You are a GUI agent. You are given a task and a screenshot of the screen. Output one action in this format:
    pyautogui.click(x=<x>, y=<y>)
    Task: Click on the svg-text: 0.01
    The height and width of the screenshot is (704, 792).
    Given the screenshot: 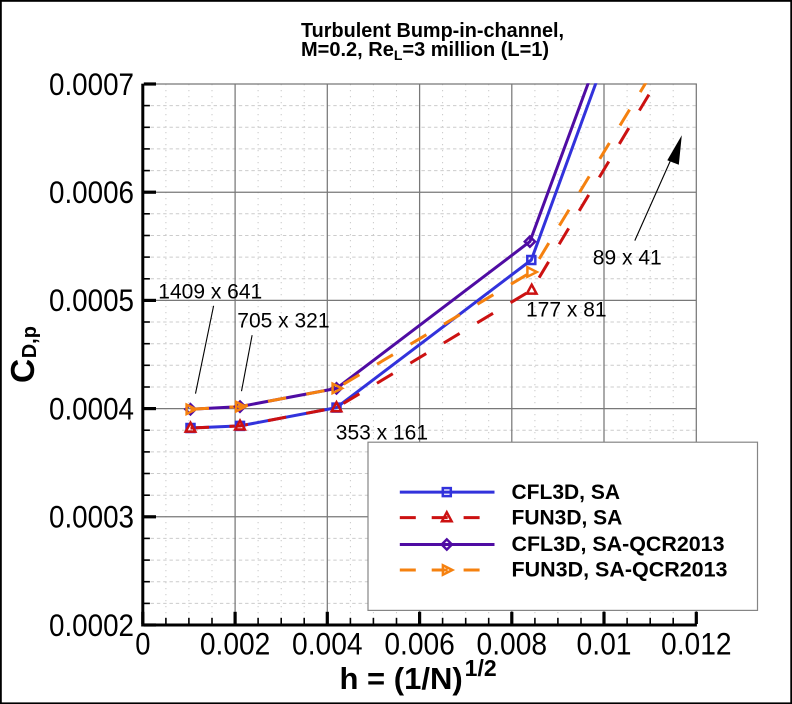 What is the action you would take?
    pyautogui.click(x=604, y=644)
    